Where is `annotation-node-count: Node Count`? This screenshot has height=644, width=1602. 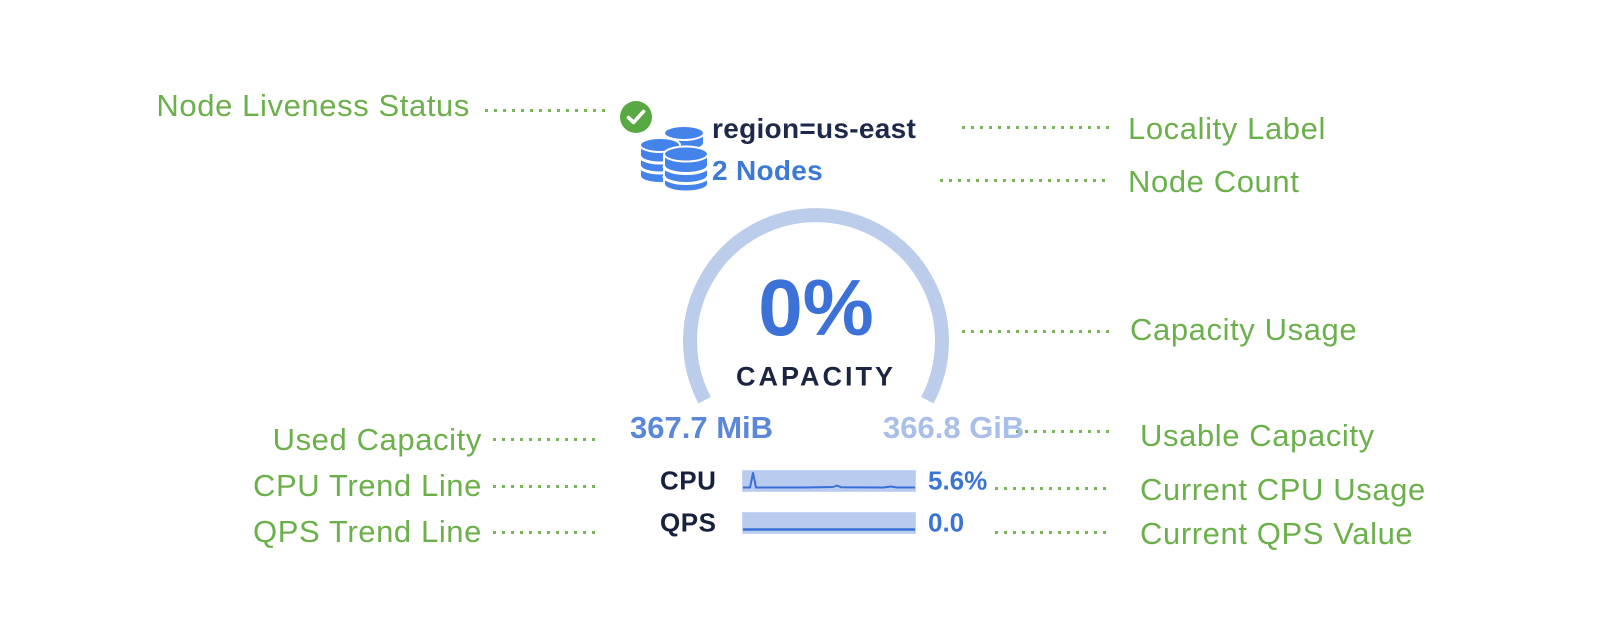
annotation-node-count: Node Count is located at coordinates (1214, 181).